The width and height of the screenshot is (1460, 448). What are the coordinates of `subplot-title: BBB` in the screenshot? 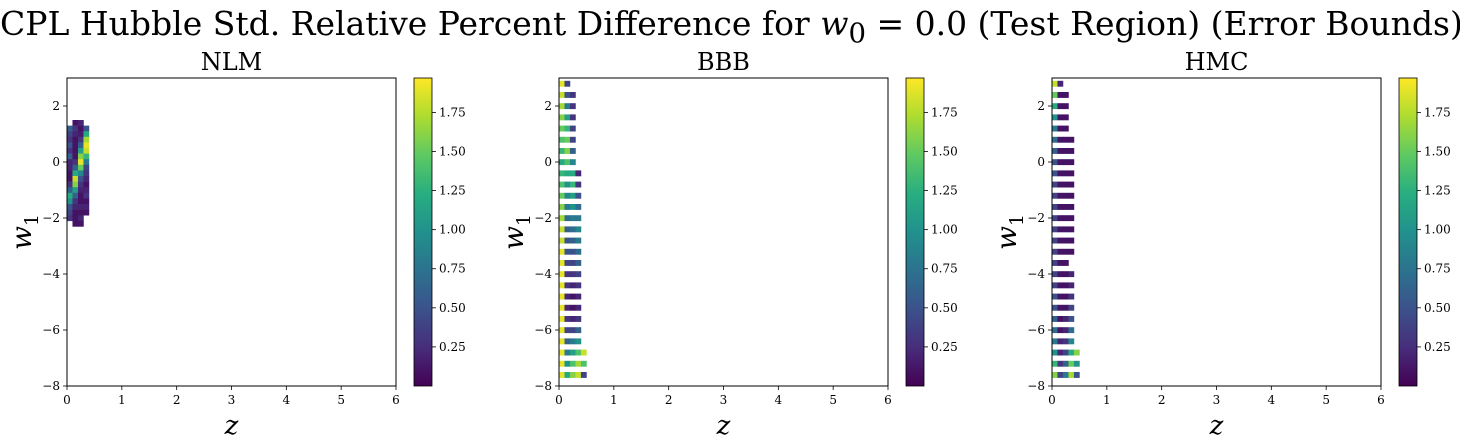 It's located at (723, 62).